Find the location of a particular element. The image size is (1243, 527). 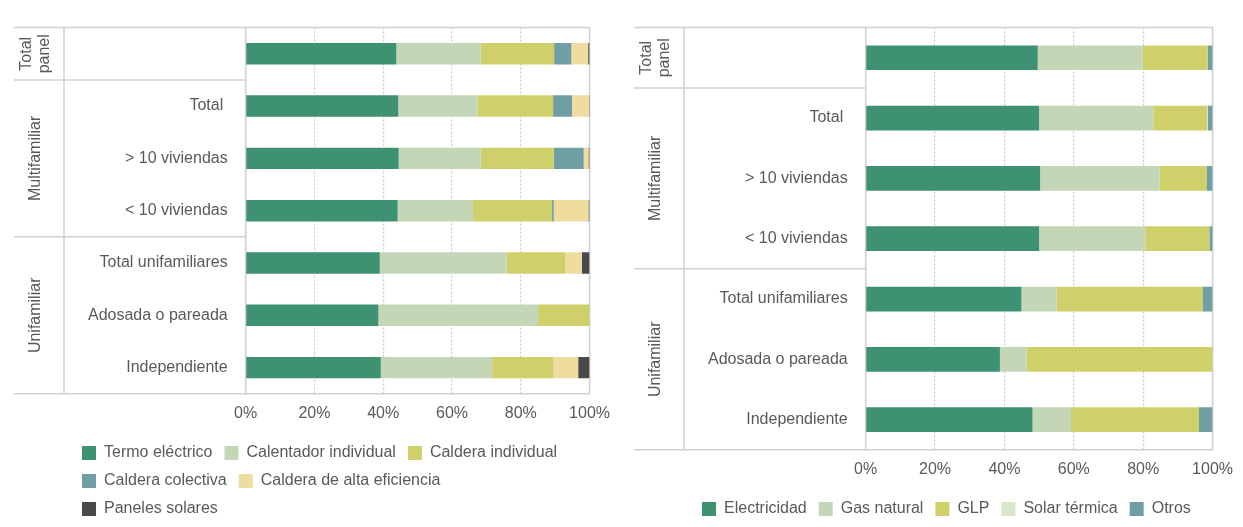

legend-label: GLP is located at coordinates (973, 508).